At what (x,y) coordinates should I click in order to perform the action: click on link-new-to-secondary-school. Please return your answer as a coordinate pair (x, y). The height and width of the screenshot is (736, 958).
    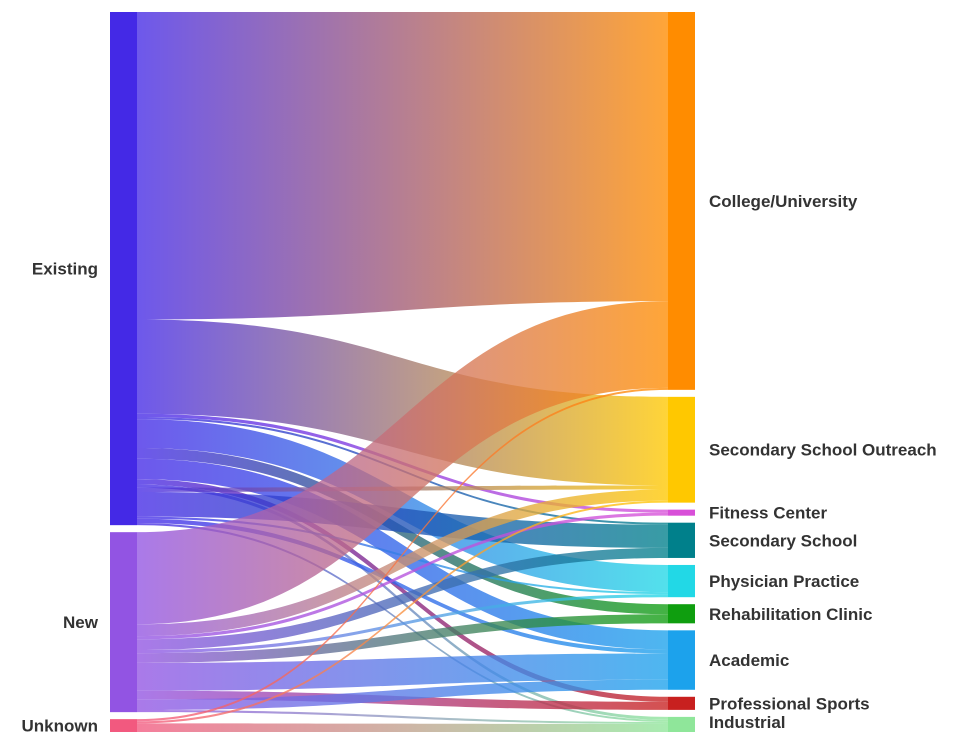
    Looking at the image, I should click on (402, 599).